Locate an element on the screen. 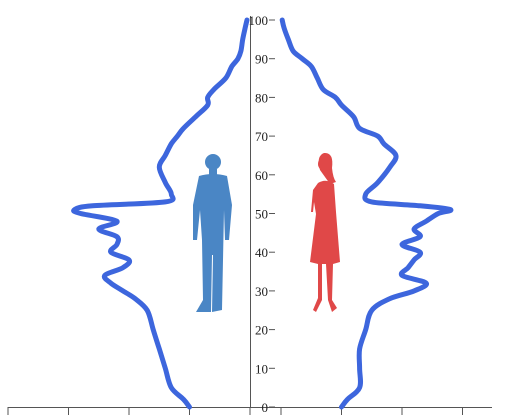 This screenshot has width=515, height=420. male-silhouette-icon is located at coordinates (212, 233).